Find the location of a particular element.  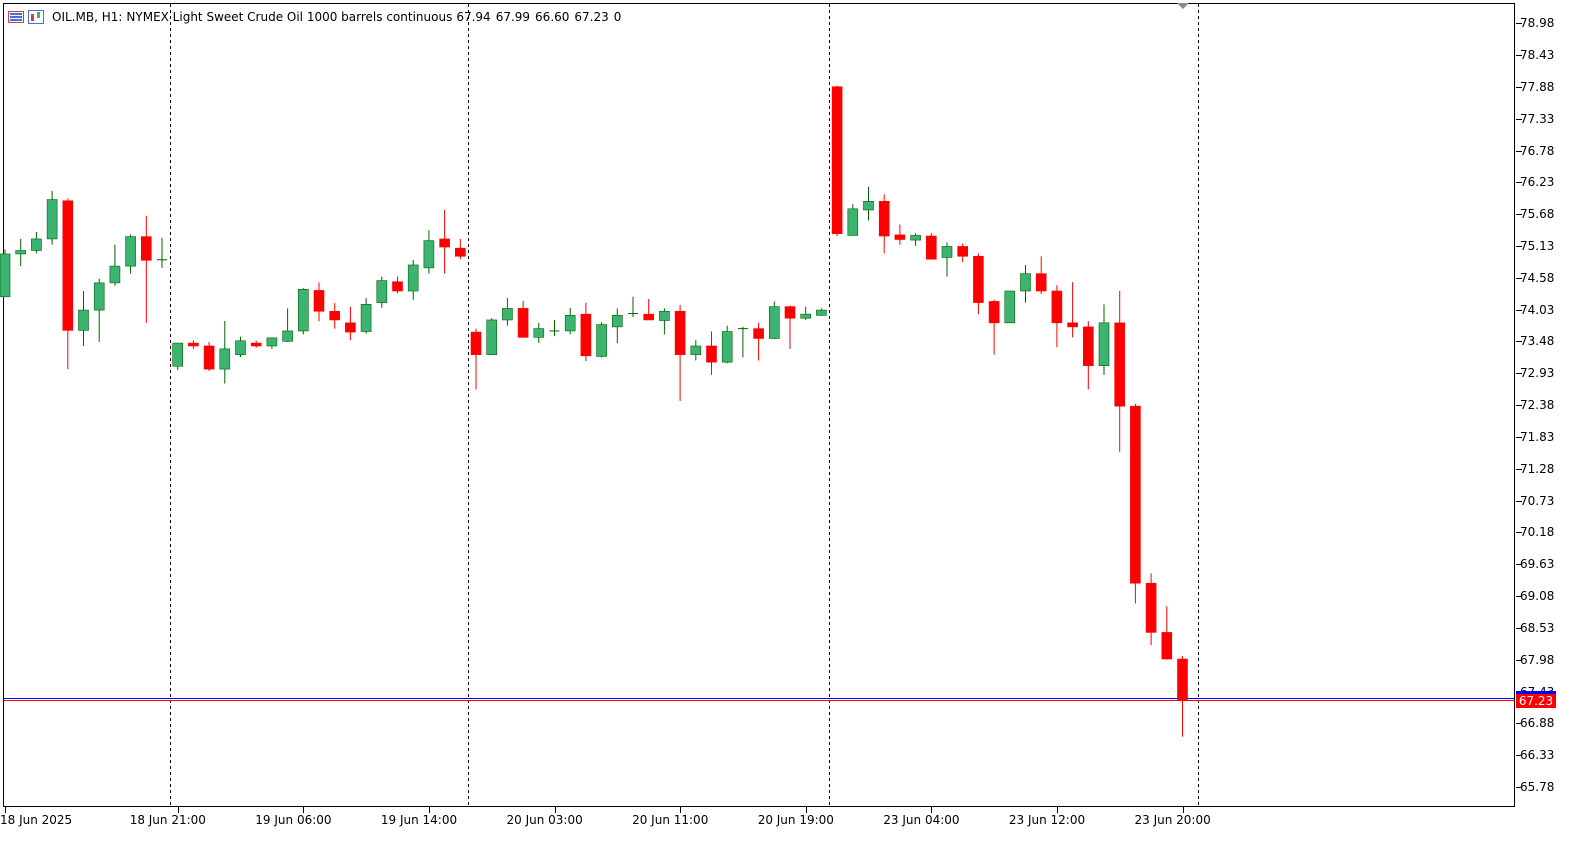

price-tick-label: 67.98 is located at coordinates (1537, 659).